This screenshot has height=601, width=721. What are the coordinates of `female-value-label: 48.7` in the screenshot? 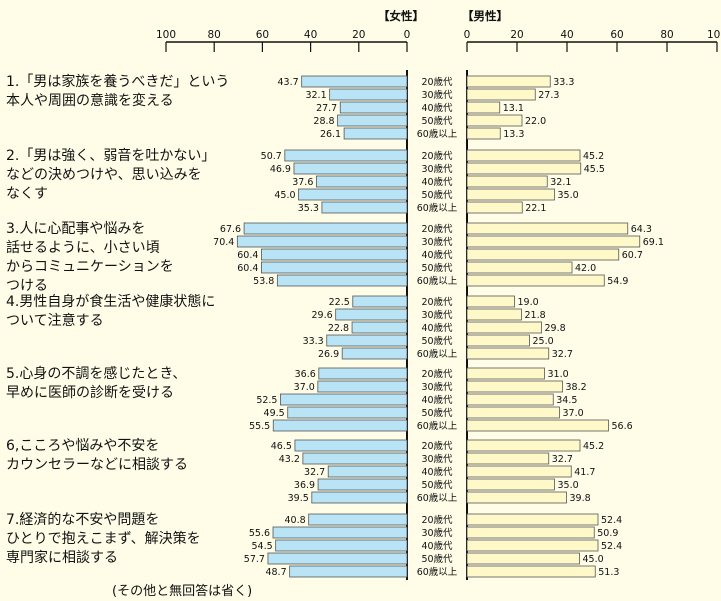 It's located at (275, 572).